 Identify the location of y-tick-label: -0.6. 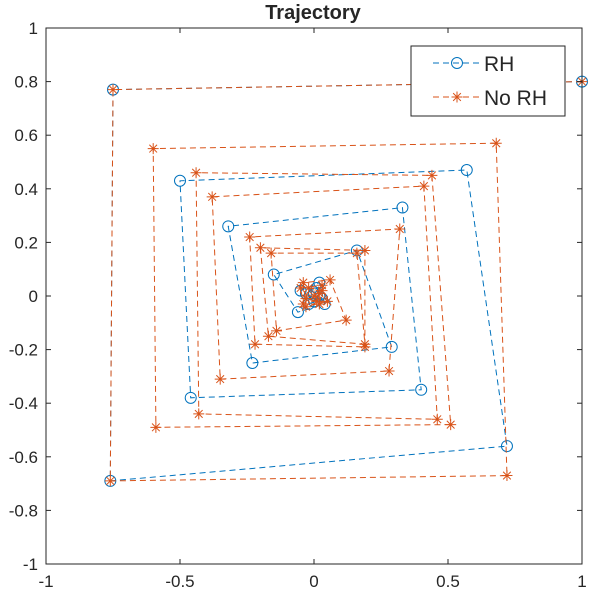
(23, 457).